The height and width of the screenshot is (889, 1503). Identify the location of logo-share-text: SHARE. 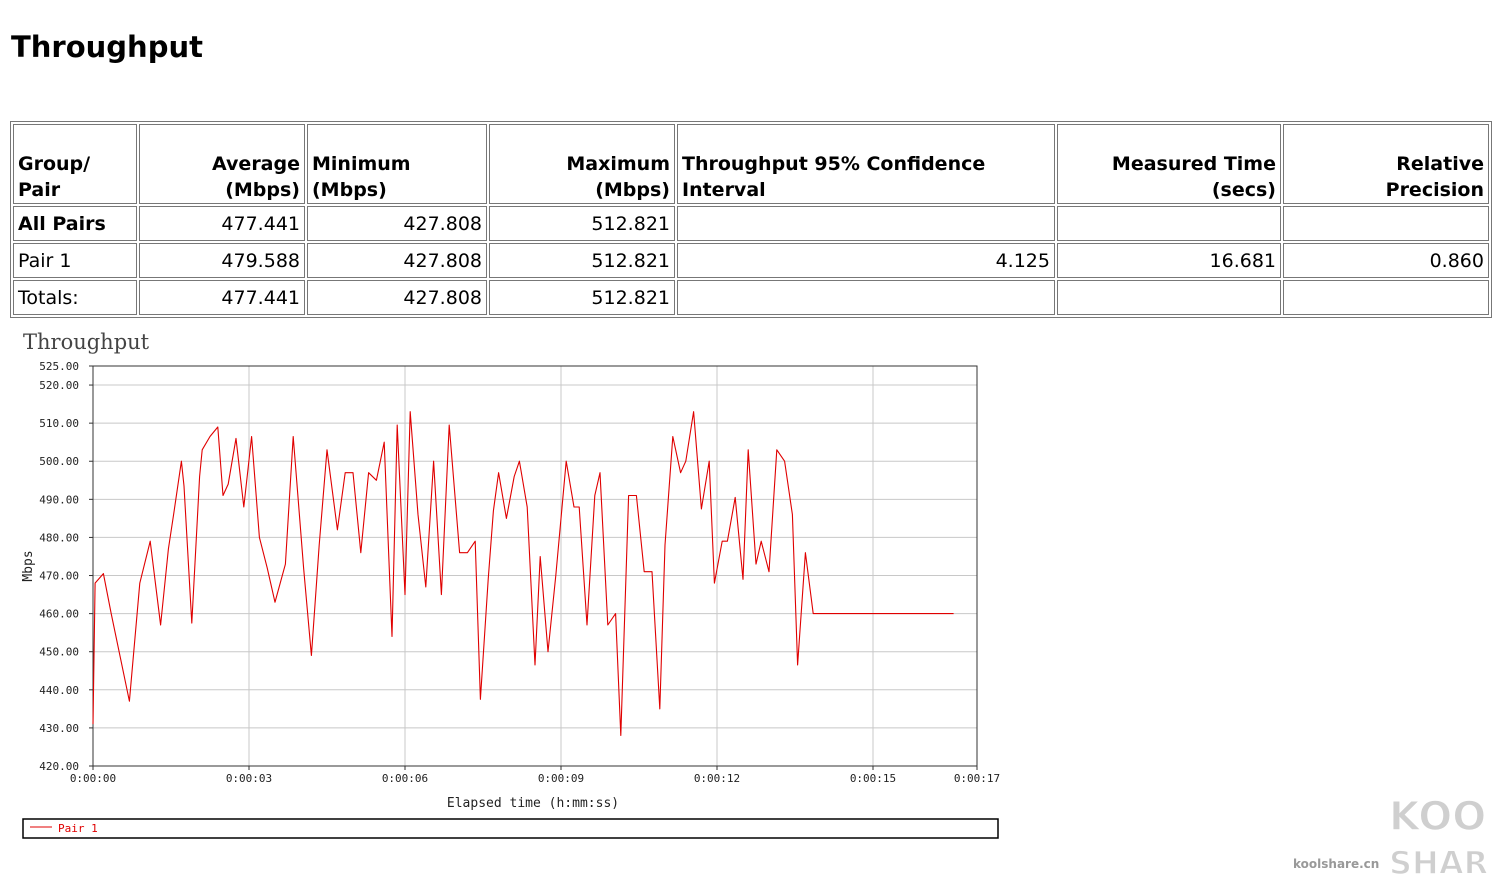
(1439, 861).